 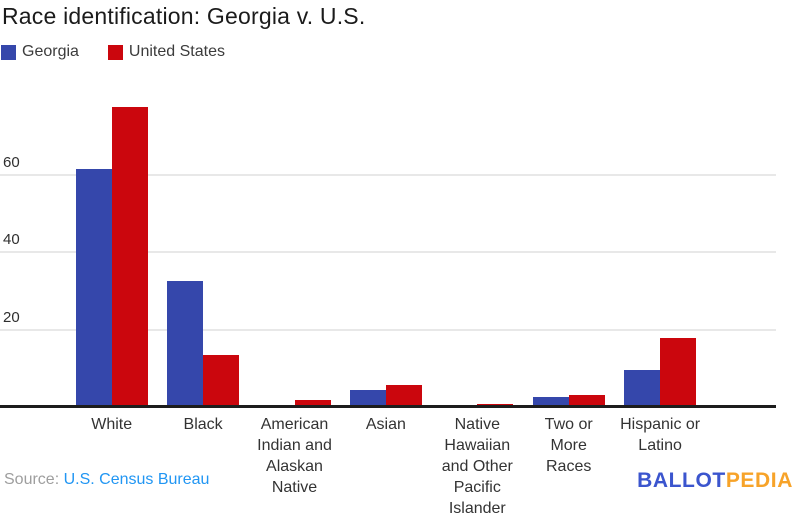 What do you see at coordinates (184, 16) in the screenshot?
I see `chart-title: Race identification: Georgia v. U.S.` at bounding box center [184, 16].